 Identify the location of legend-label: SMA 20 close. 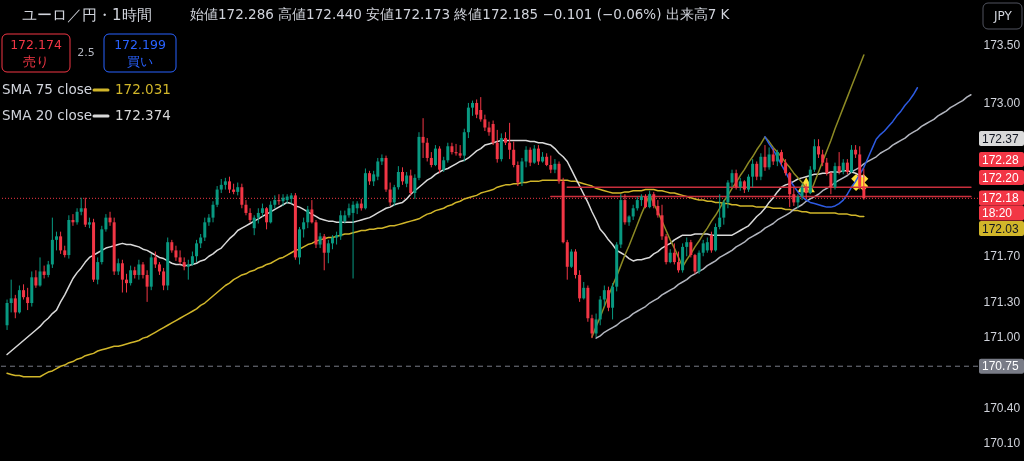
(47, 115).